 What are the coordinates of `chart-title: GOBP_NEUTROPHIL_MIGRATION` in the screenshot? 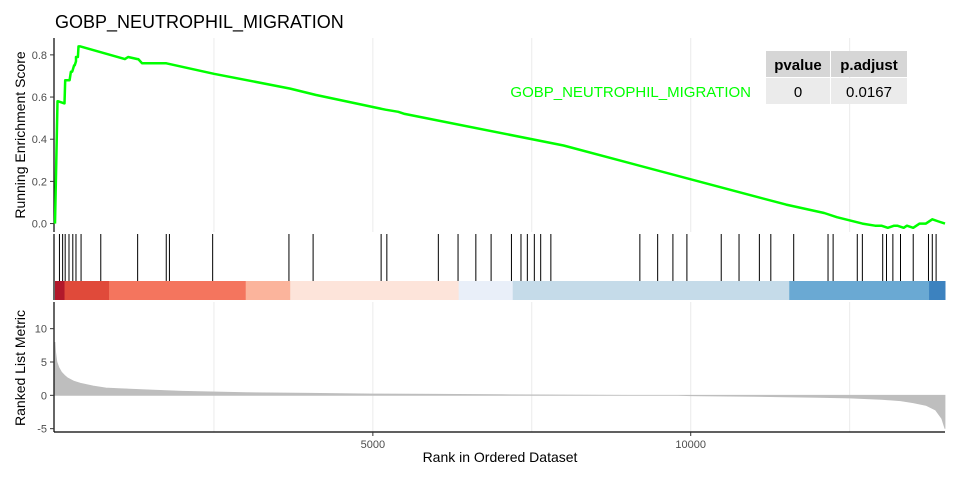 It's located at (199, 22).